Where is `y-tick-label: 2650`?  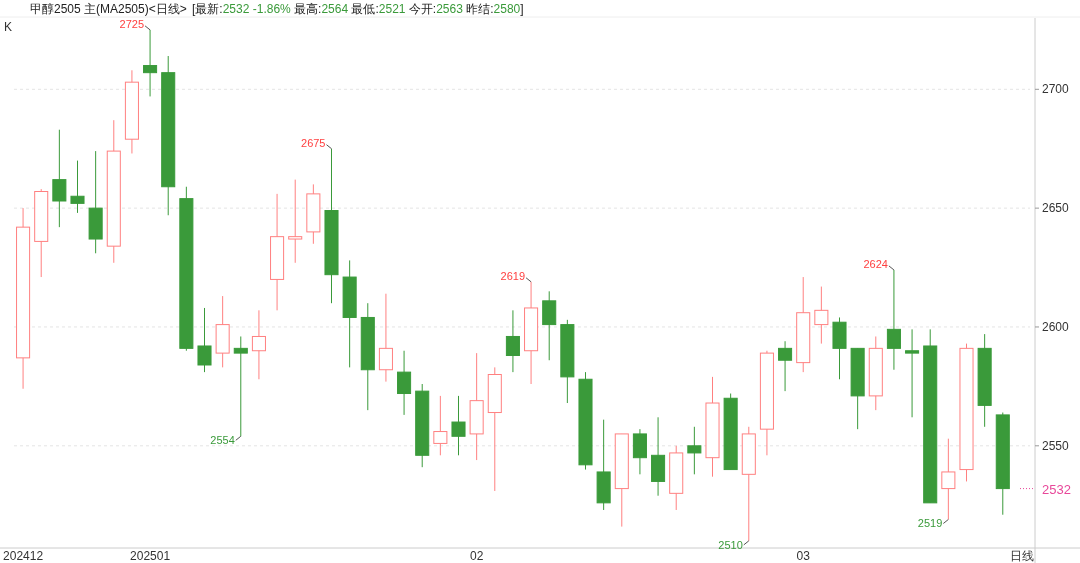
y-tick-label: 2650 is located at coordinates (1056, 208).